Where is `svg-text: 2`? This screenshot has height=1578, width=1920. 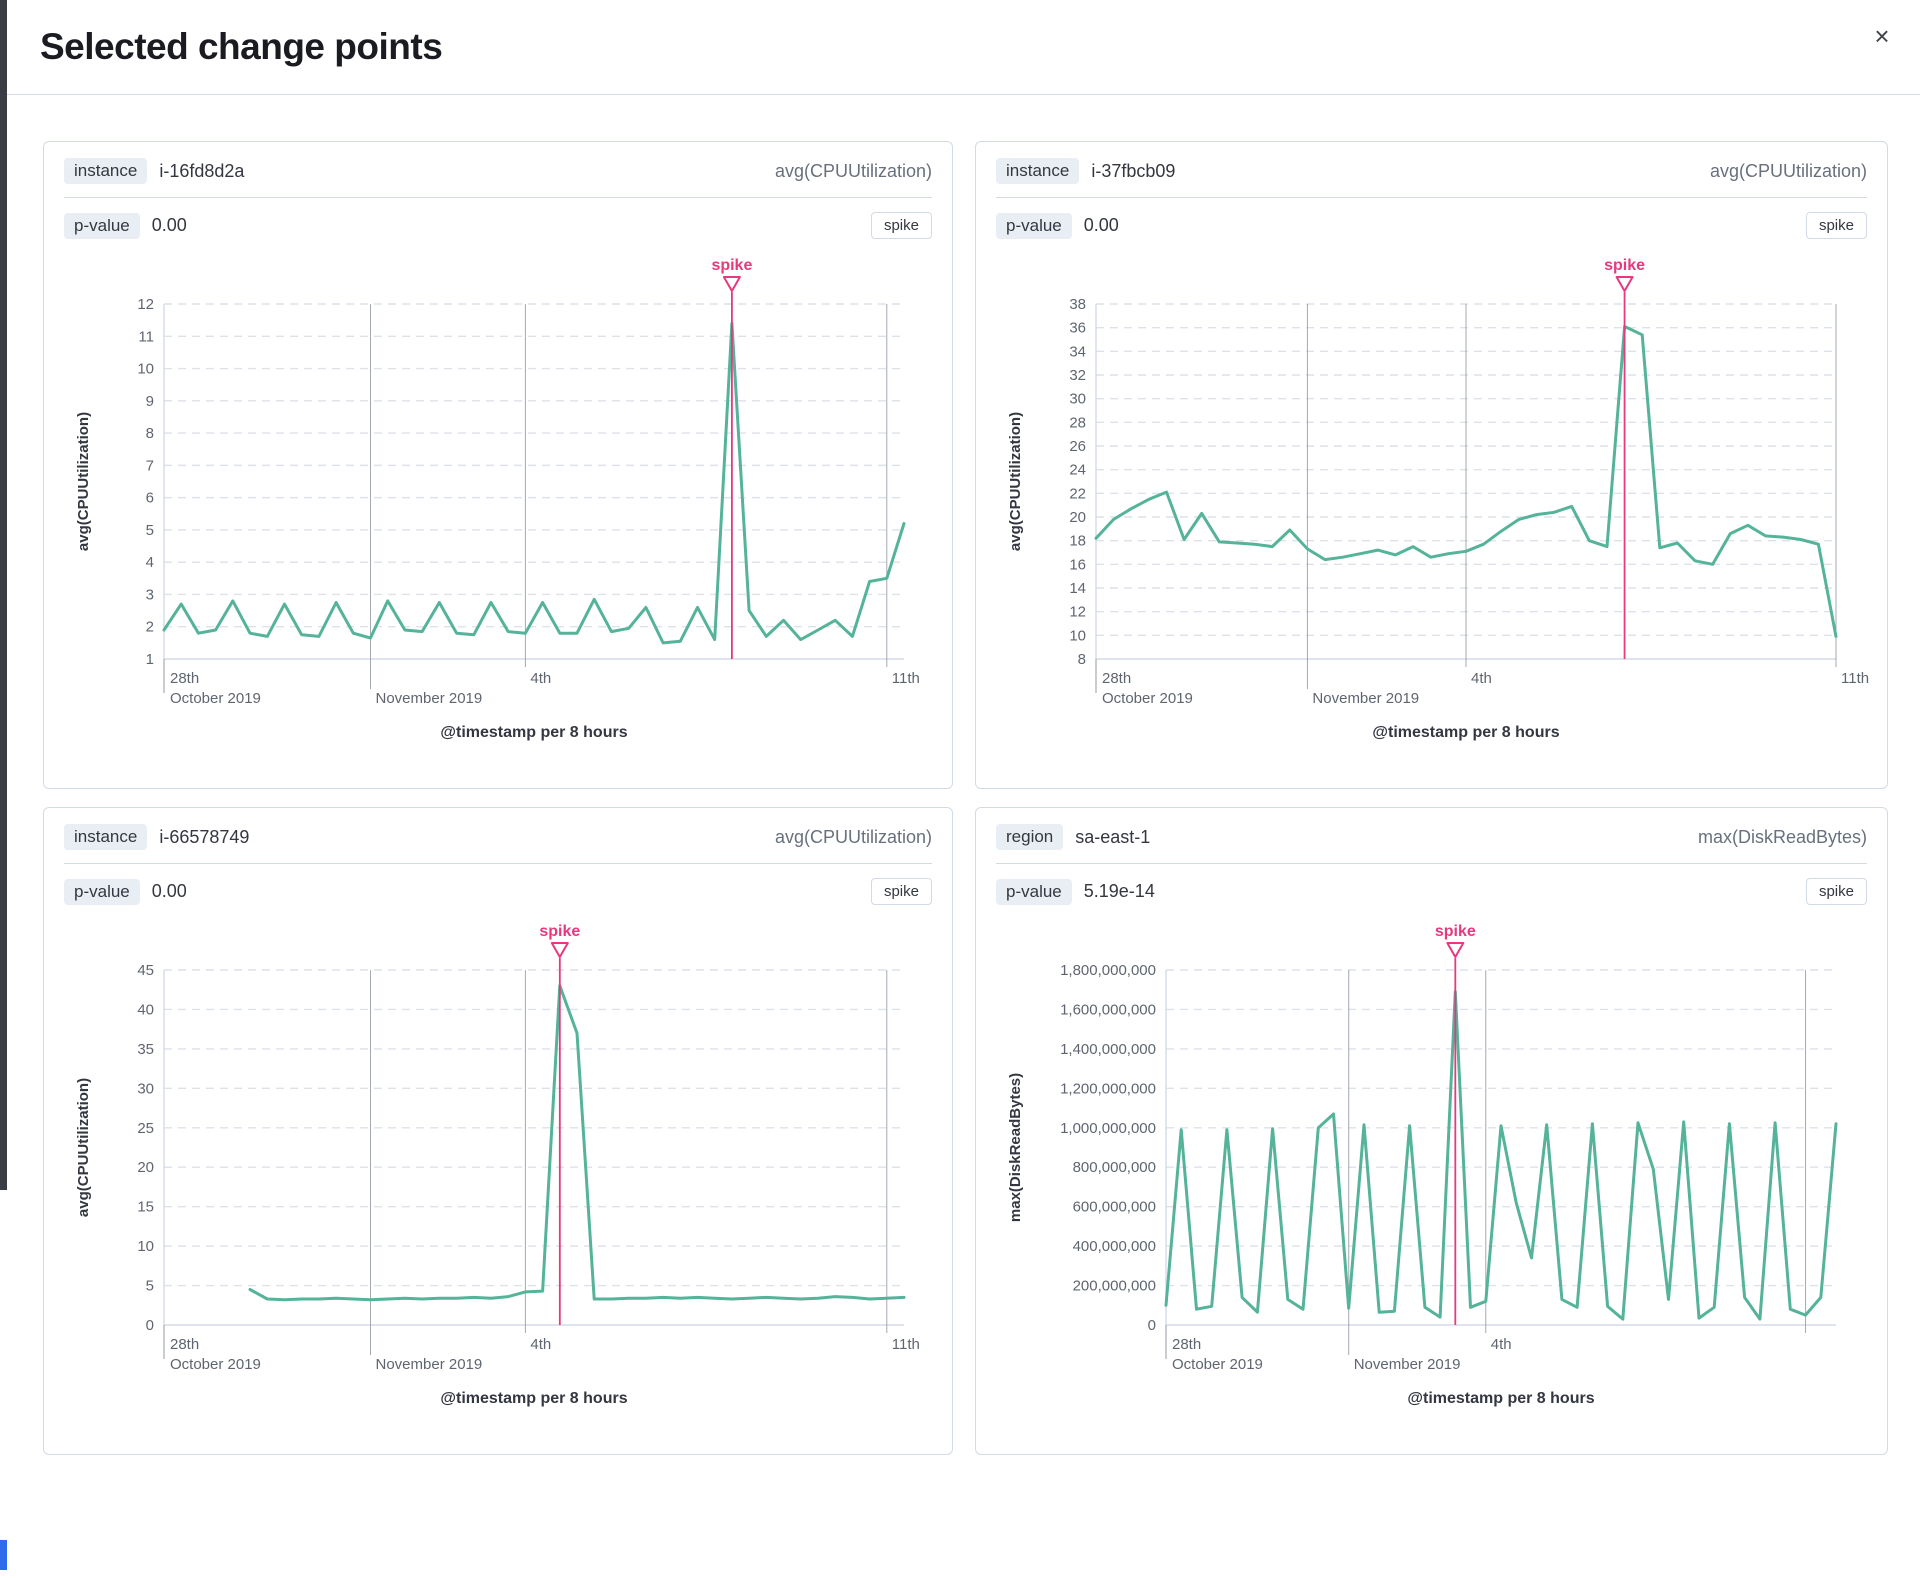
svg-text: 2 is located at coordinates (150, 627).